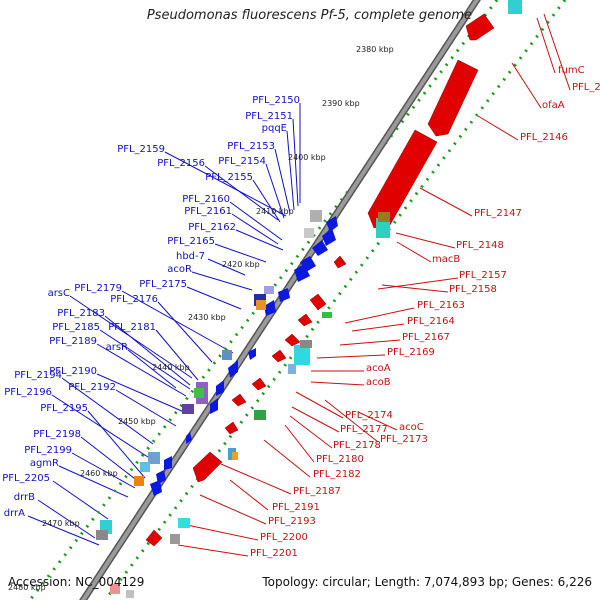 Image resolution: width=600 pixels, height=600 pixels. What do you see at coordinates (181, 163) in the screenshot?
I see `gene-label: PFL_2156` at bounding box center [181, 163].